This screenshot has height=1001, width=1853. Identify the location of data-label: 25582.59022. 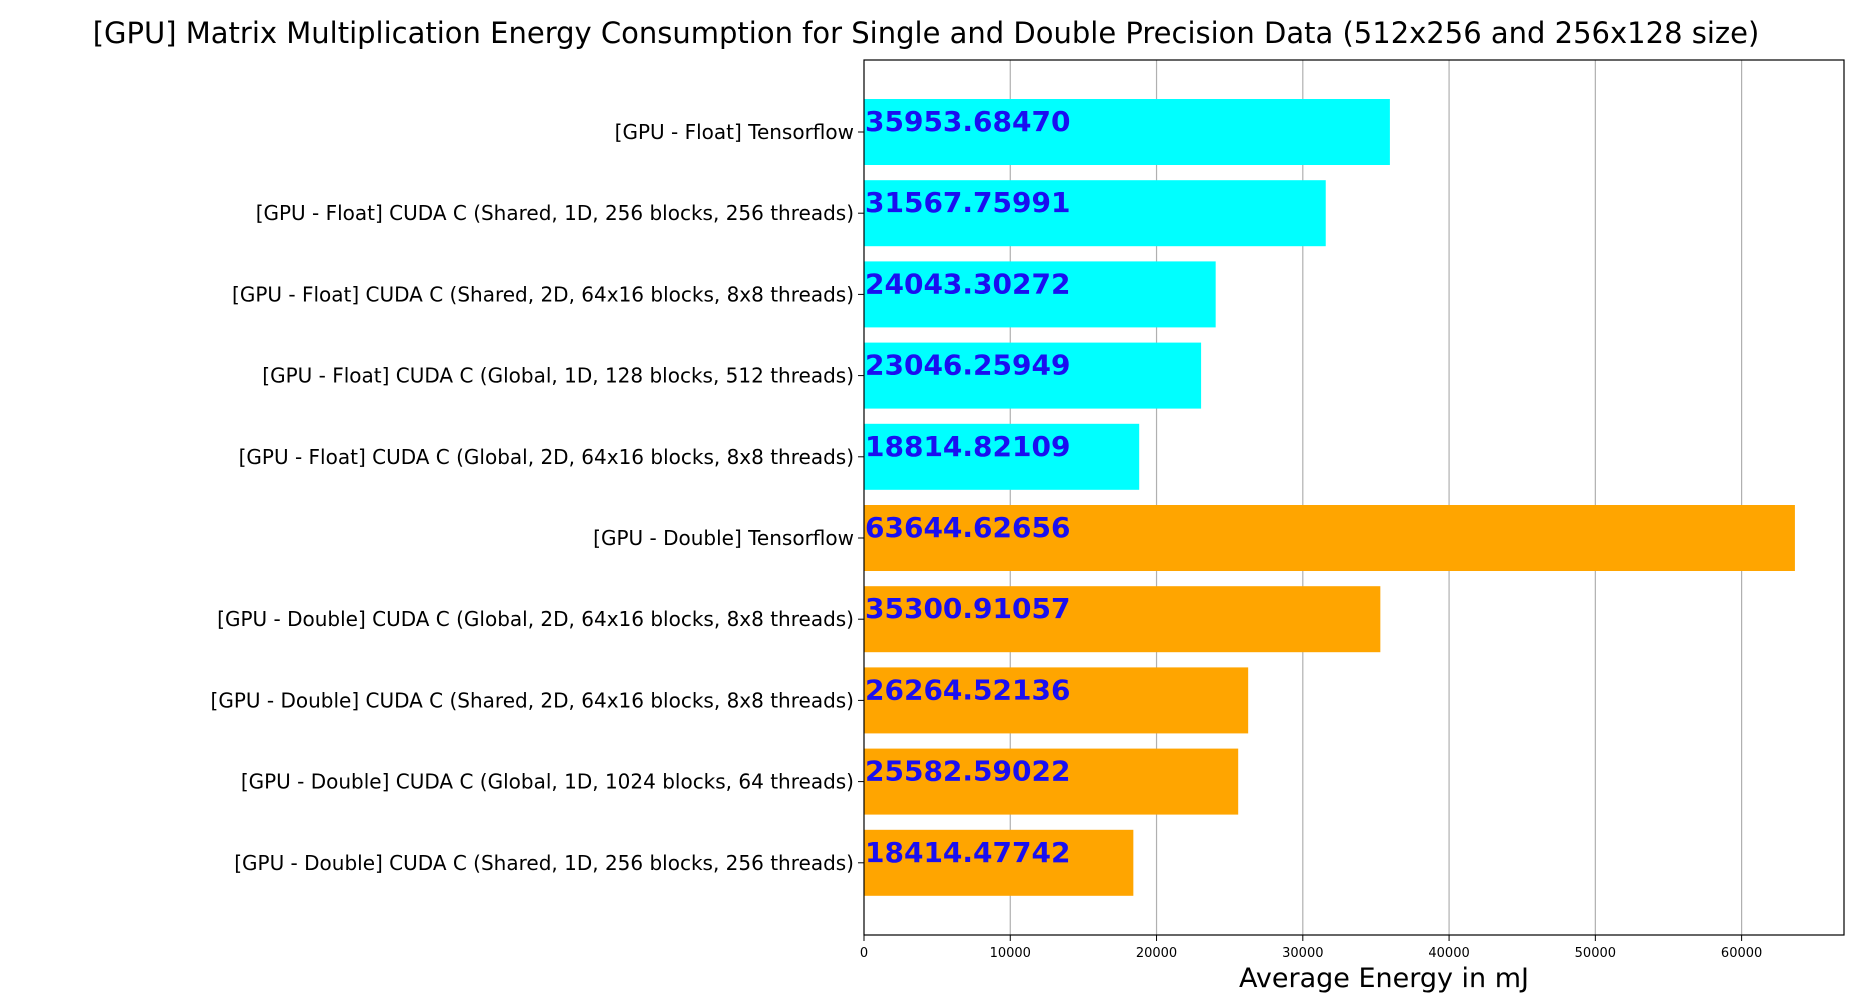
(967, 771).